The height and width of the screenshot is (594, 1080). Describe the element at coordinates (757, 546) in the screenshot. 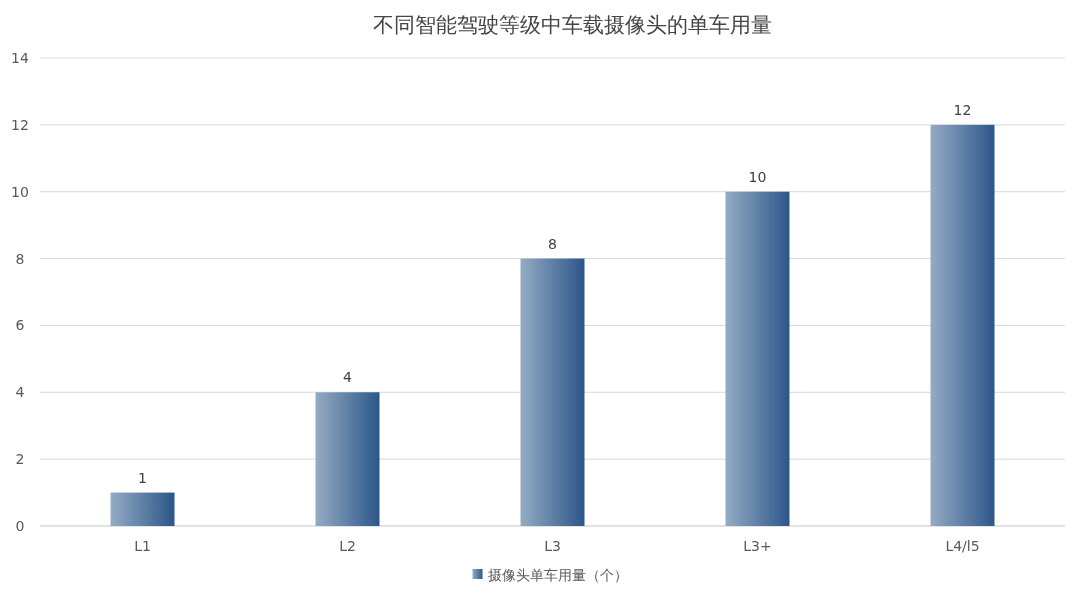

I see `x-tick-label: L3+` at that location.